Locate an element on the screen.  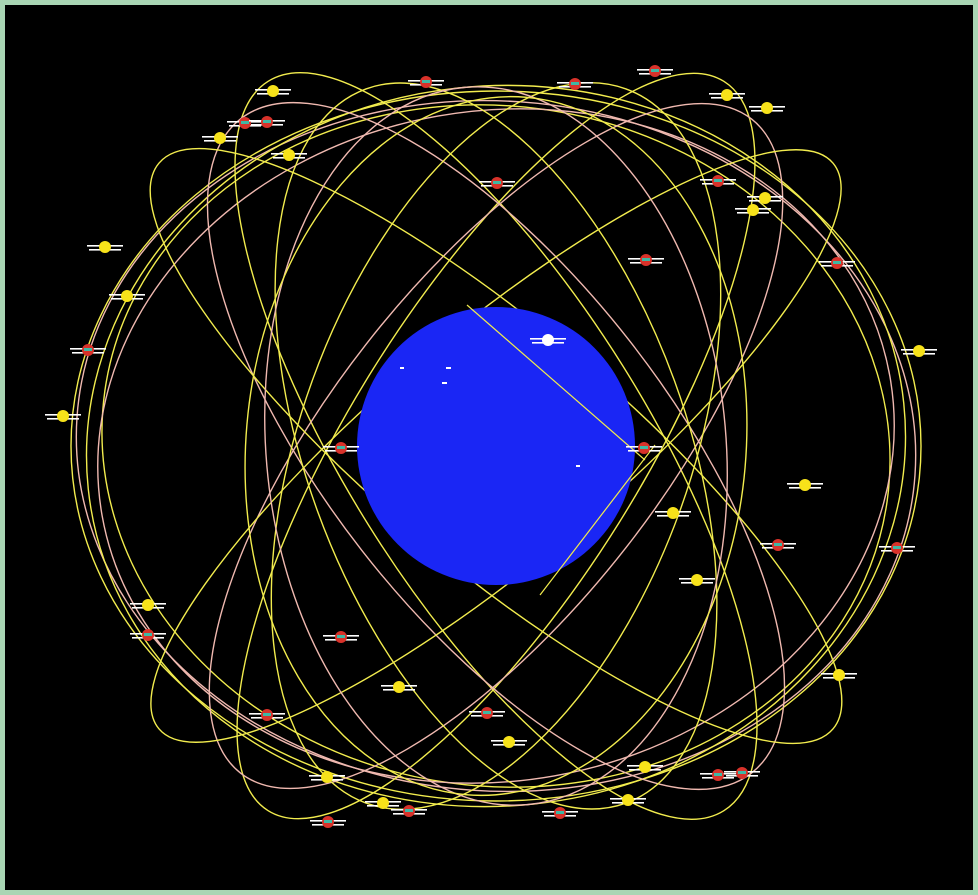
earth-globe is located at coordinates (496, 446).